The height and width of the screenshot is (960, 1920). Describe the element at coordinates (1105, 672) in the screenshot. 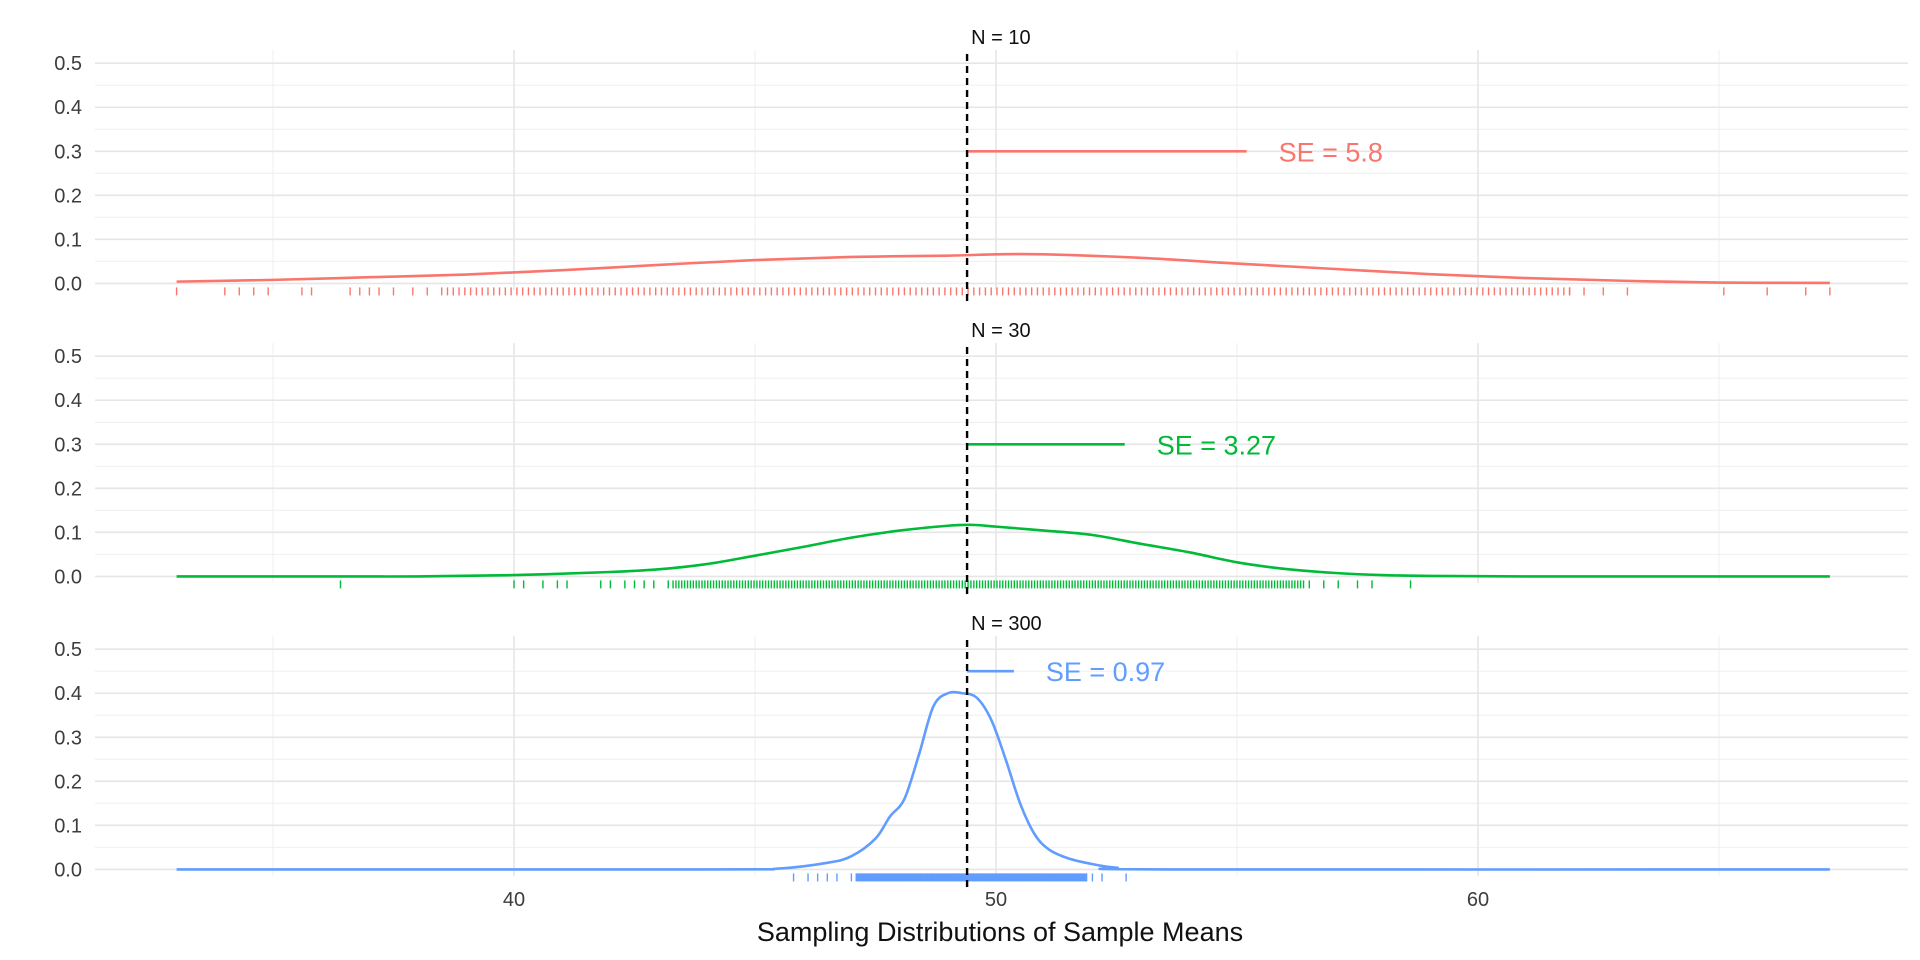

I see `se-label: SE = 0.97` at that location.